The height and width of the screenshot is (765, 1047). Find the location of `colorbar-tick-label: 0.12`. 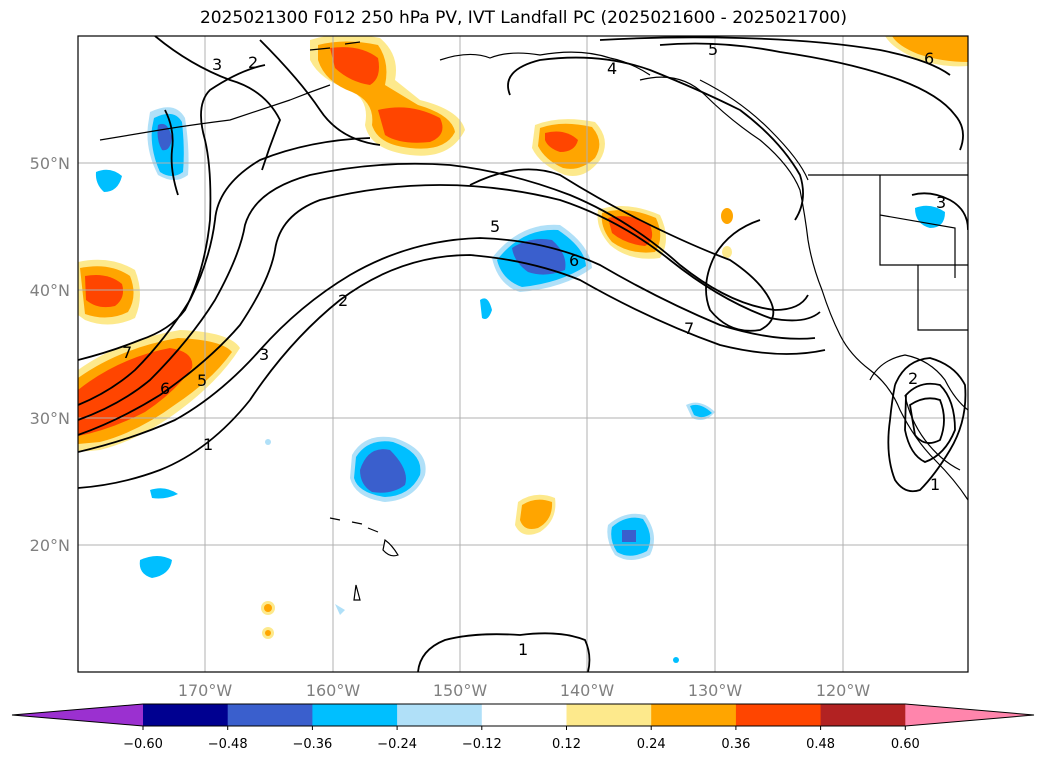

colorbar-tick-label: 0.12 is located at coordinates (566, 744).